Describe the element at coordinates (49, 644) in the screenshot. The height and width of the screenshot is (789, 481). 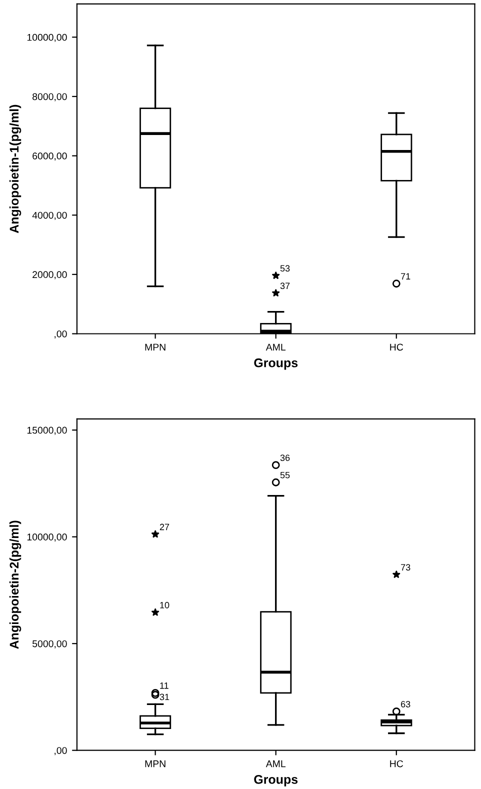
I see `y-tick-label: 5000,00` at that location.